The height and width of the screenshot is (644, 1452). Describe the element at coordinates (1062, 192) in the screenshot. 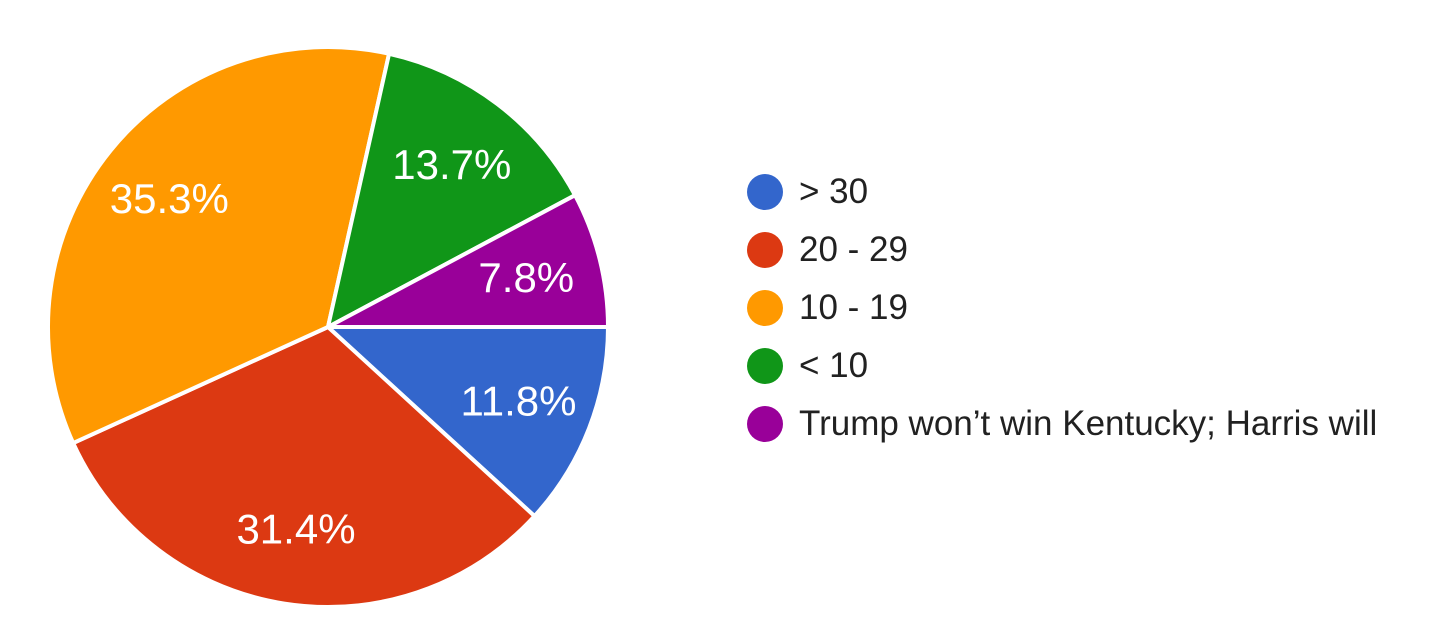

I see `legend-item-0: > 30` at that location.